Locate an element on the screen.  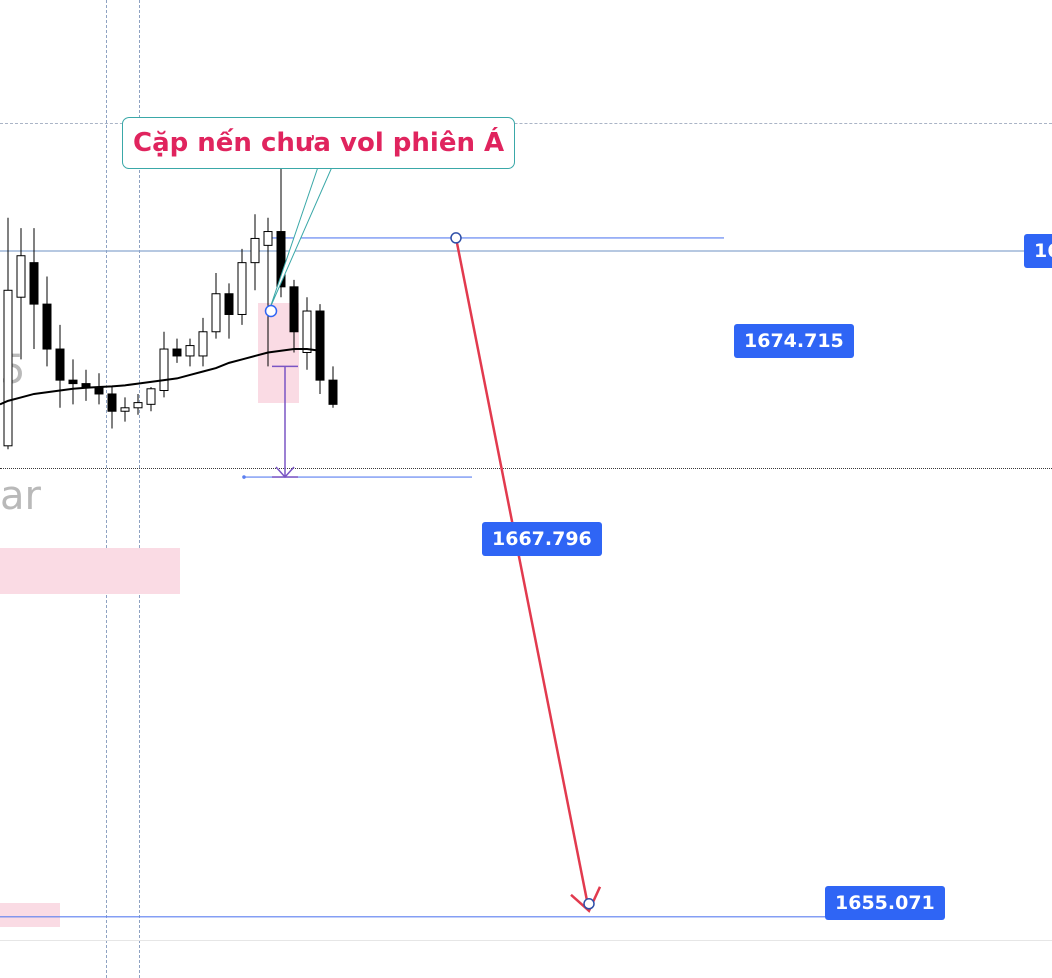
level-line-mid-anchor is located at coordinates (244, 477).